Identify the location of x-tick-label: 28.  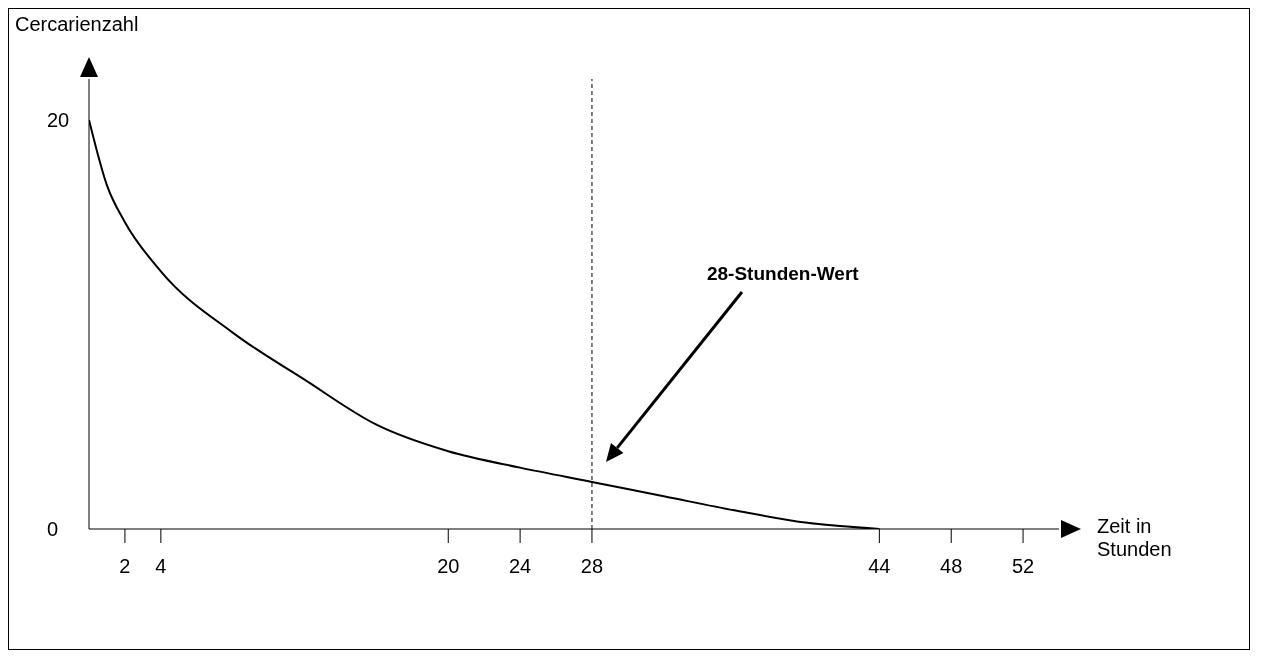
(592, 566).